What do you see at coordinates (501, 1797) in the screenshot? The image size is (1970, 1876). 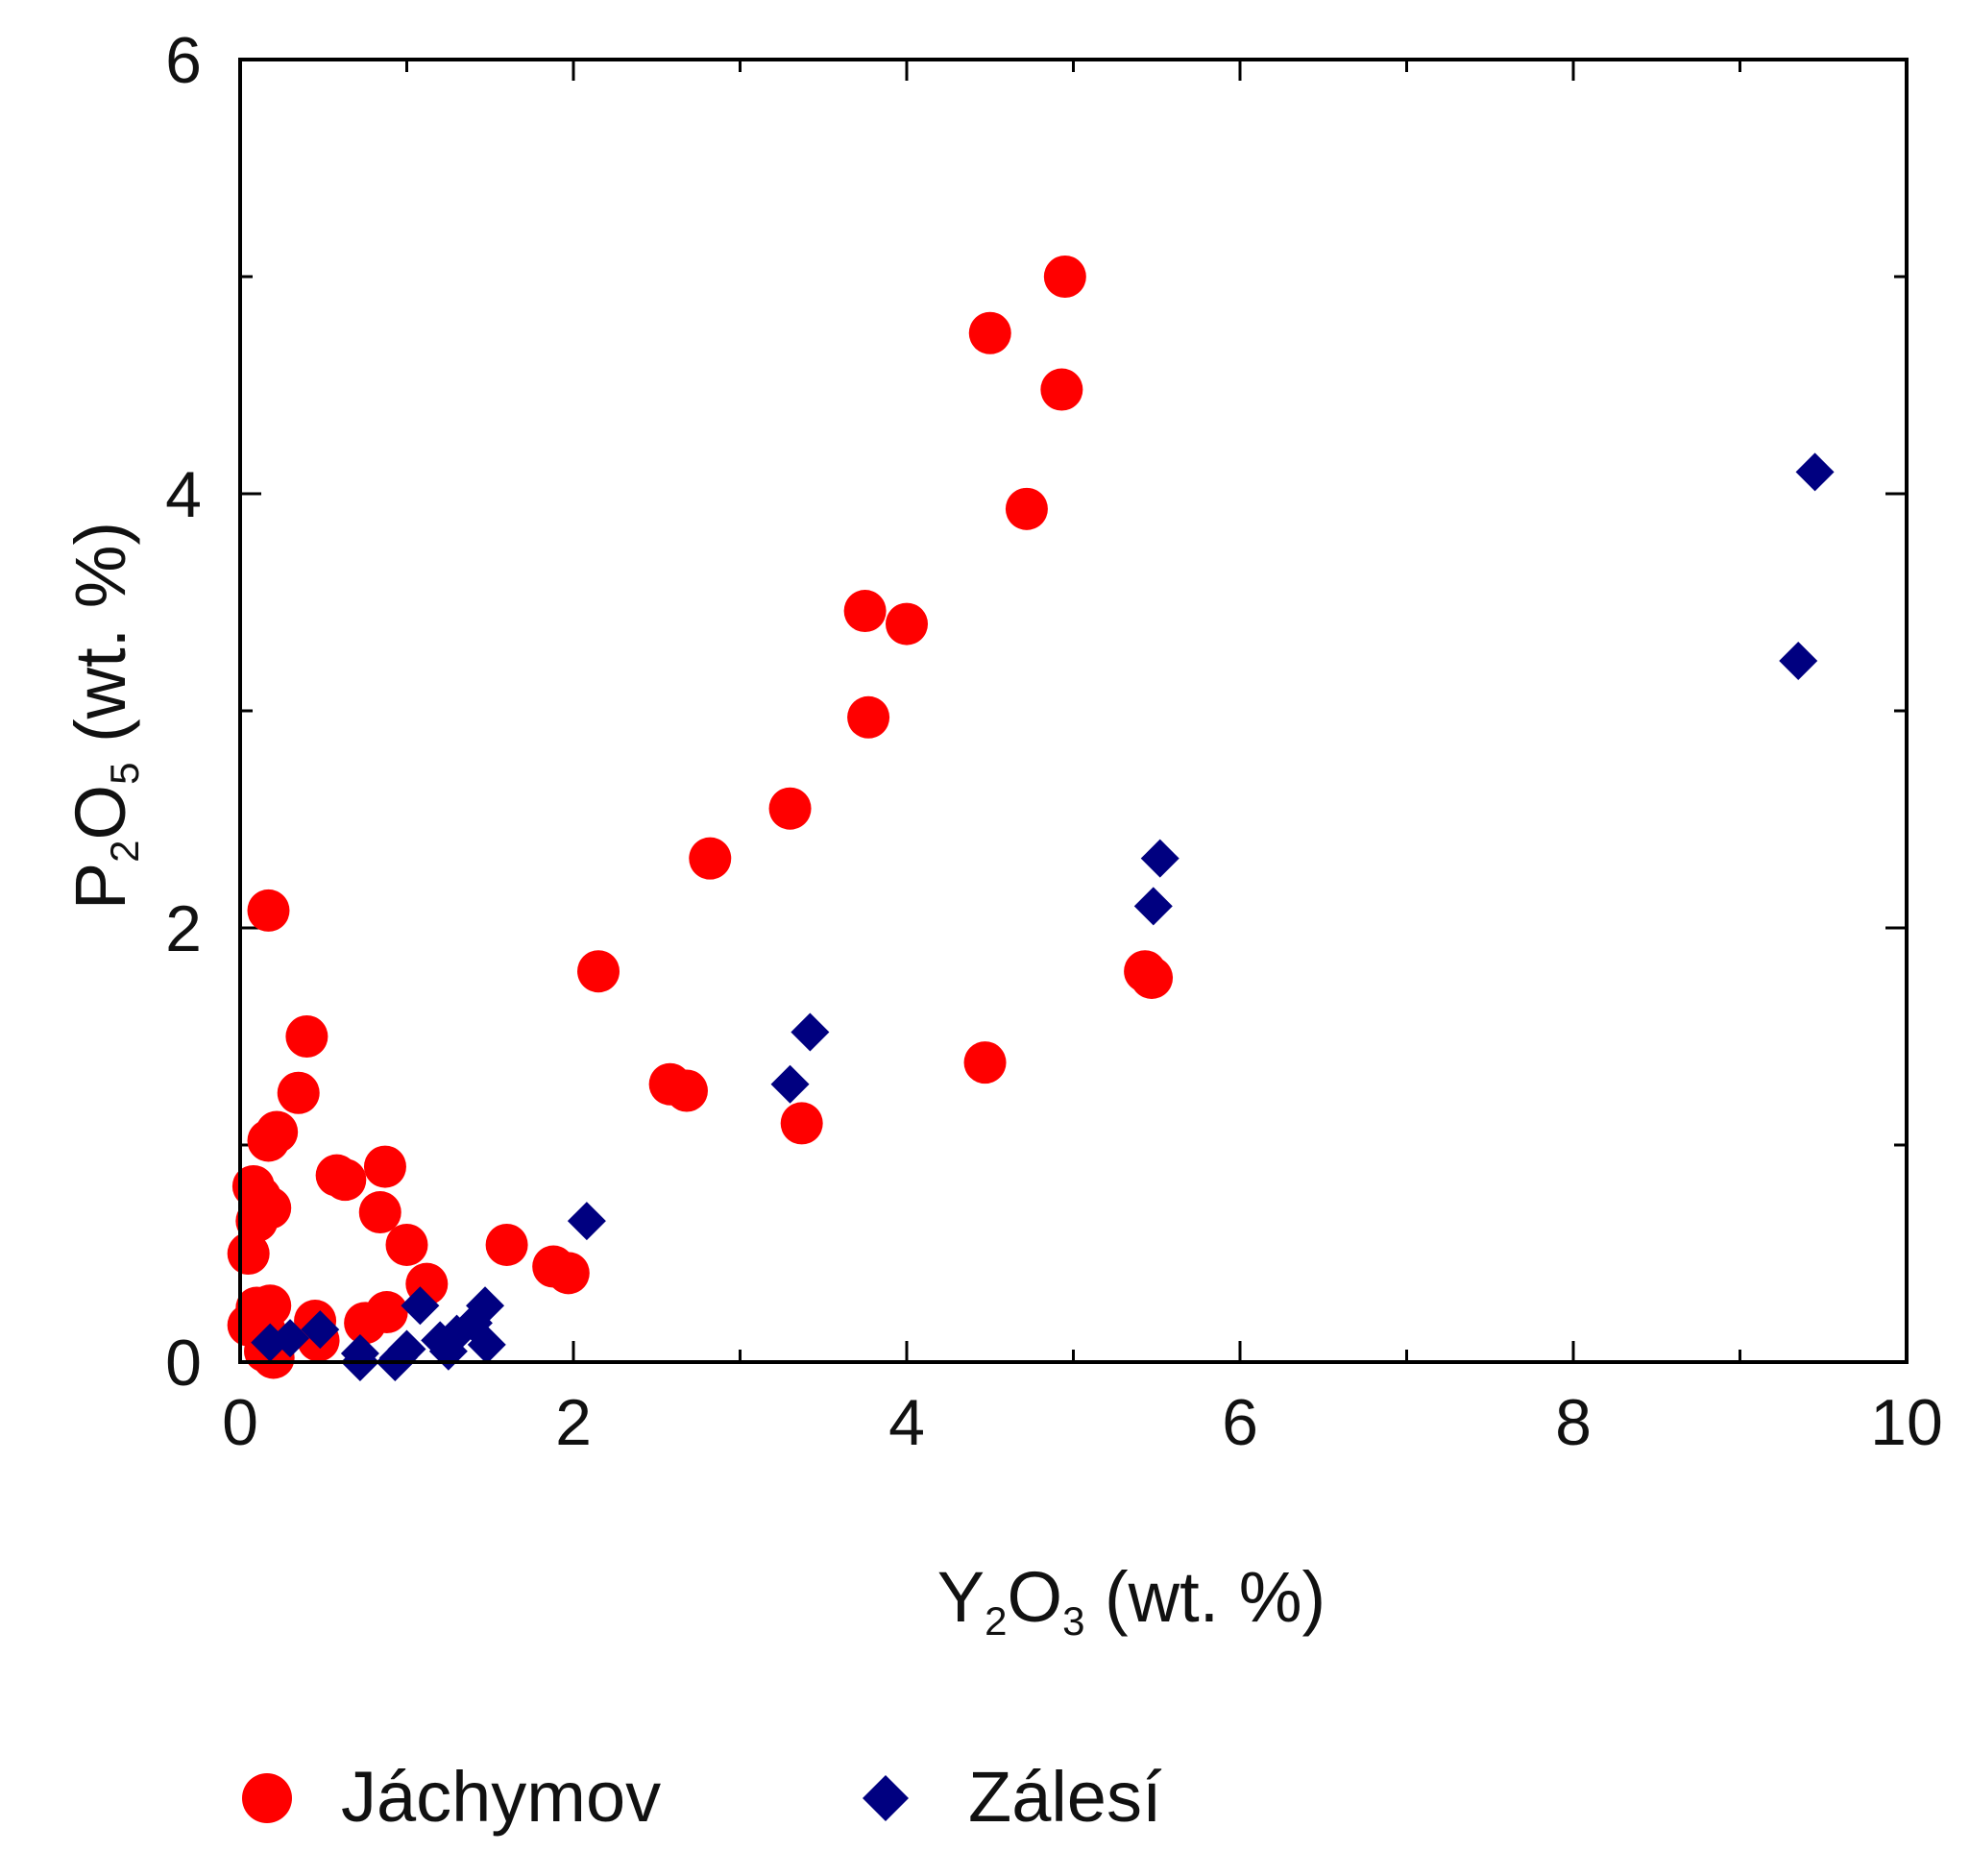 I see `legend-label-jachymov: Jáchymov` at bounding box center [501, 1797].